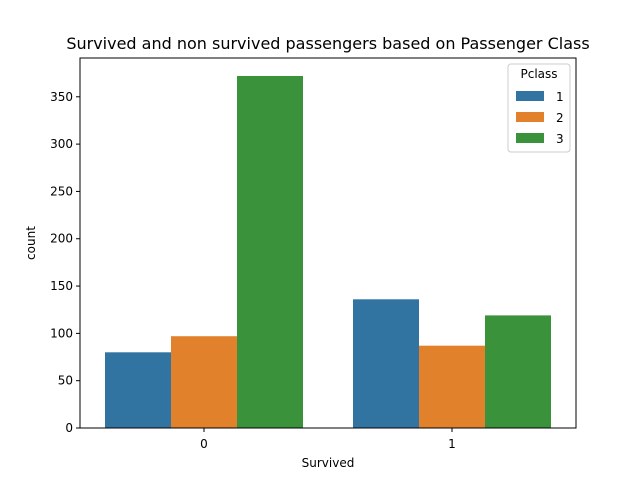  Describe the element at coordinates (452, 444) in the screenshot. I see `x-tick-label: 1` at that location.